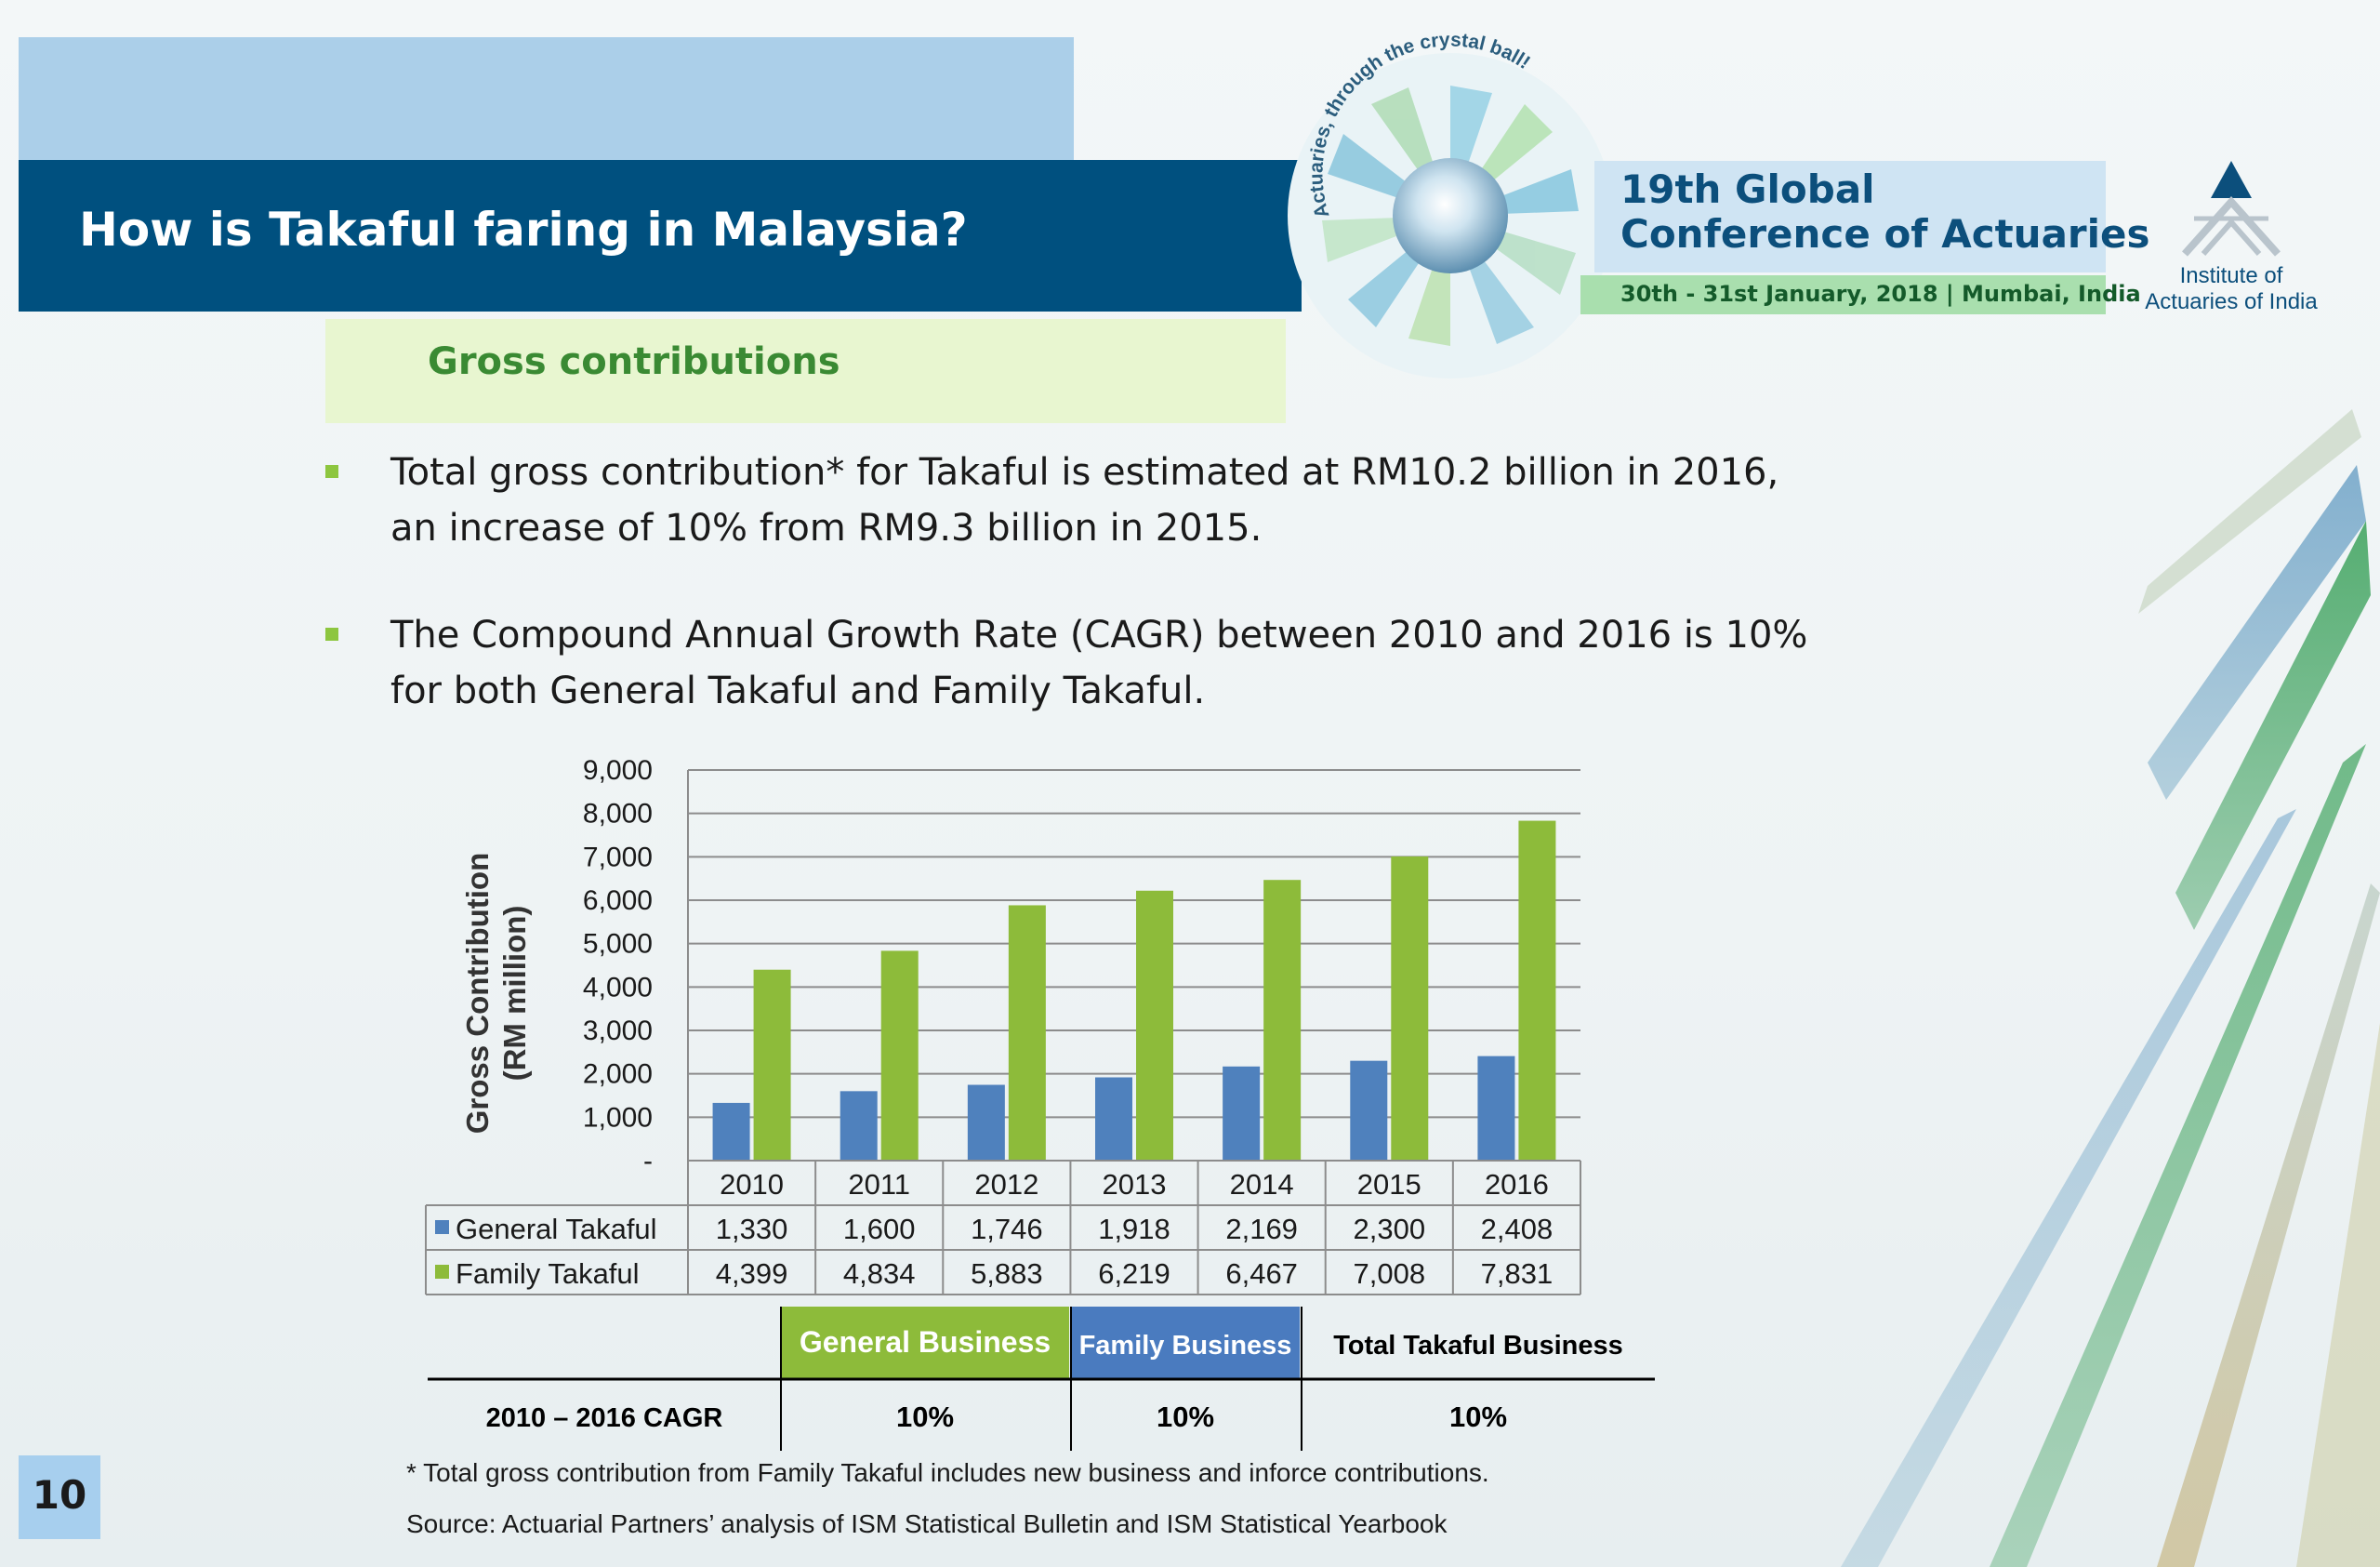 This screenshot has height=1567, width=2380. I want to click on y-tick-label: 3,000, so click(618, 1031).